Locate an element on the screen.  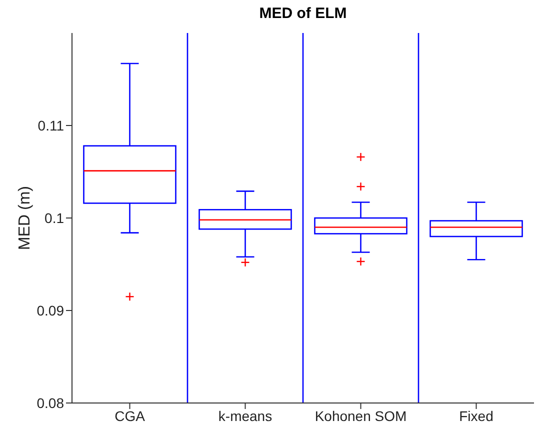
x-tick-label: CGA is located at coordinates (130, 416).